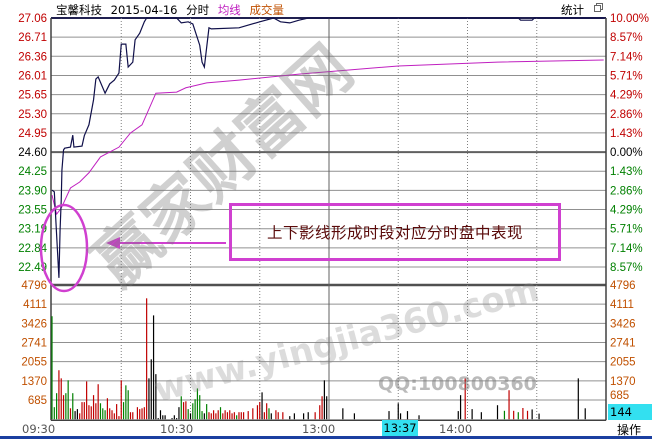 The width and height of the screenshot is (652, 439). Describe the element at coordinates (32, 134) in the screenshot. I see `price-tick-label: 24.95` at that location.